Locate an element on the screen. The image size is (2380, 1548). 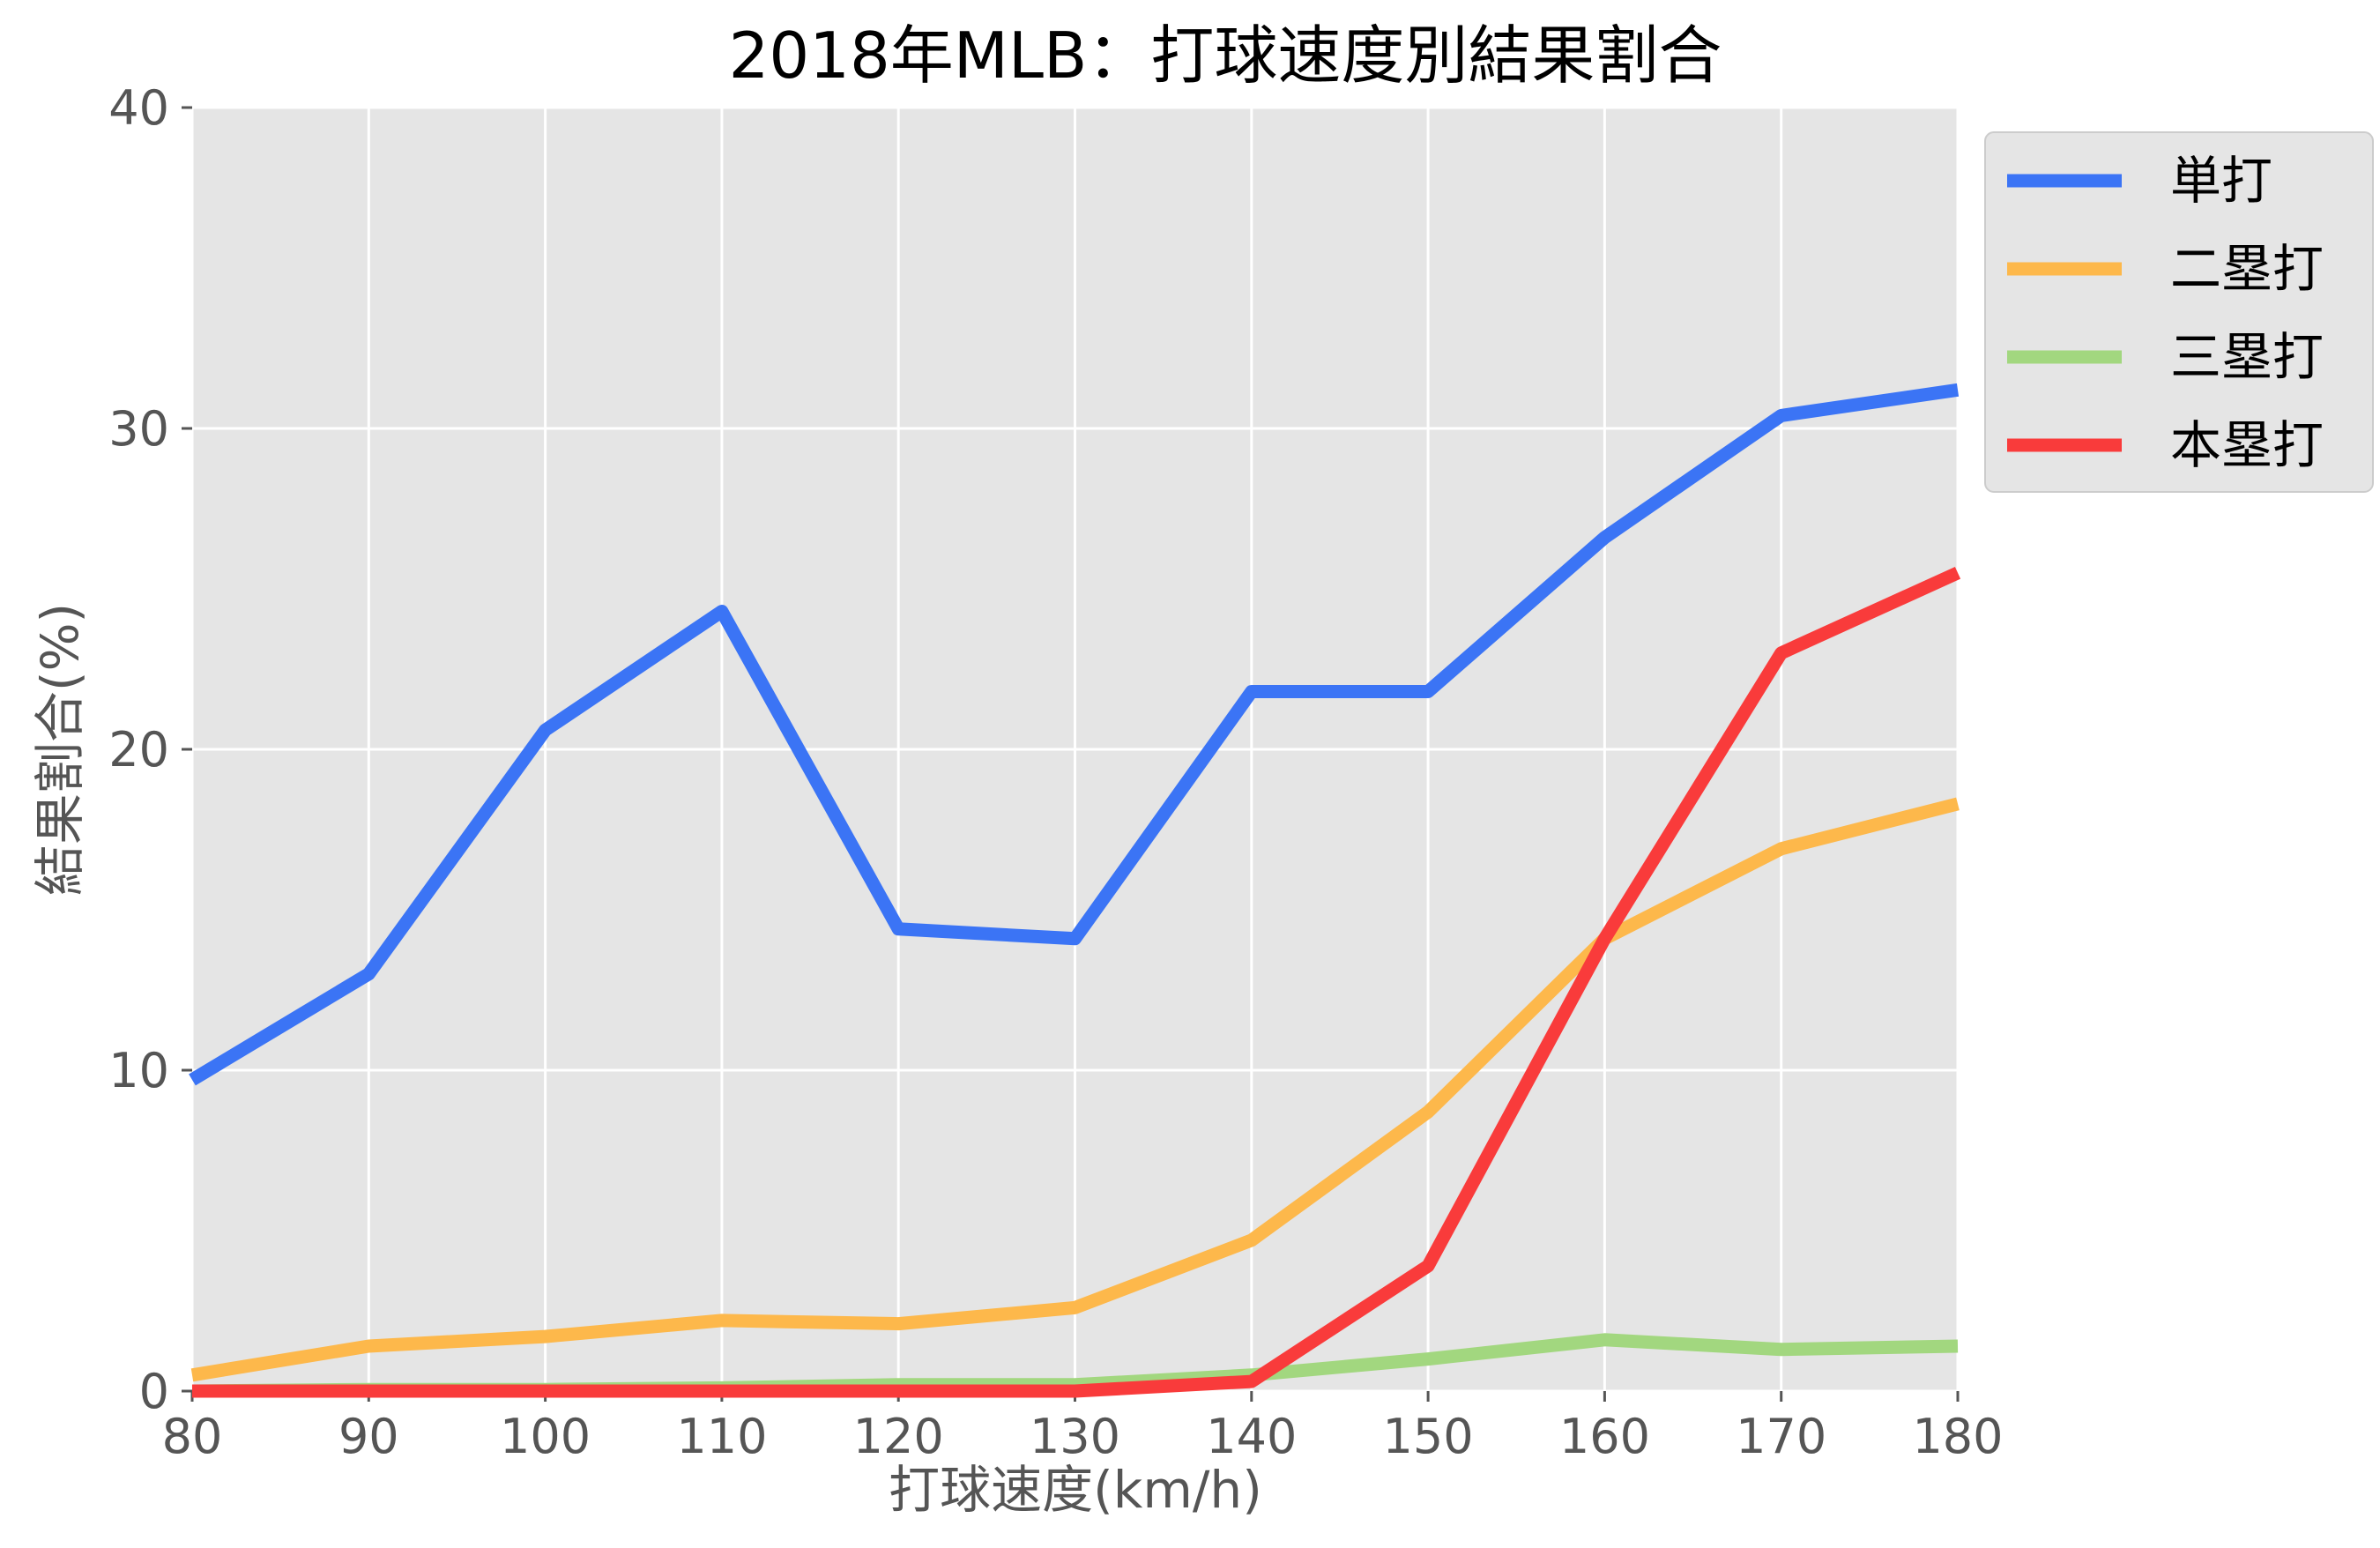
x-tick-label: 130 is located at coordinates (1075, 1437).